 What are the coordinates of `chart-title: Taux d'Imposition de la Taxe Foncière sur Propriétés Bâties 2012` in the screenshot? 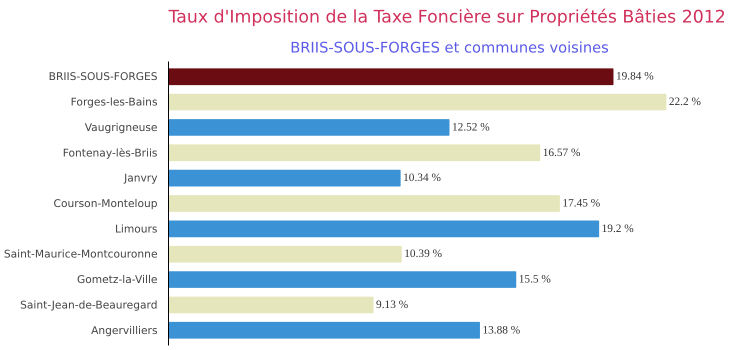 It's located at (447, 18).